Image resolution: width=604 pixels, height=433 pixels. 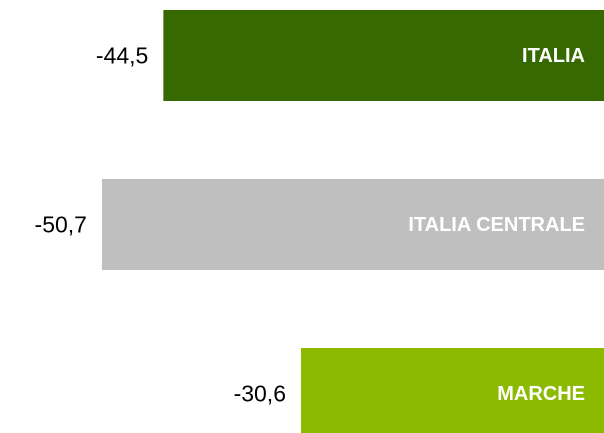 What do you see at coordinates (496, 225) in the screenshot?
I see `category-label: ITALIA CENTRALE` at bounding box center [496, 225].